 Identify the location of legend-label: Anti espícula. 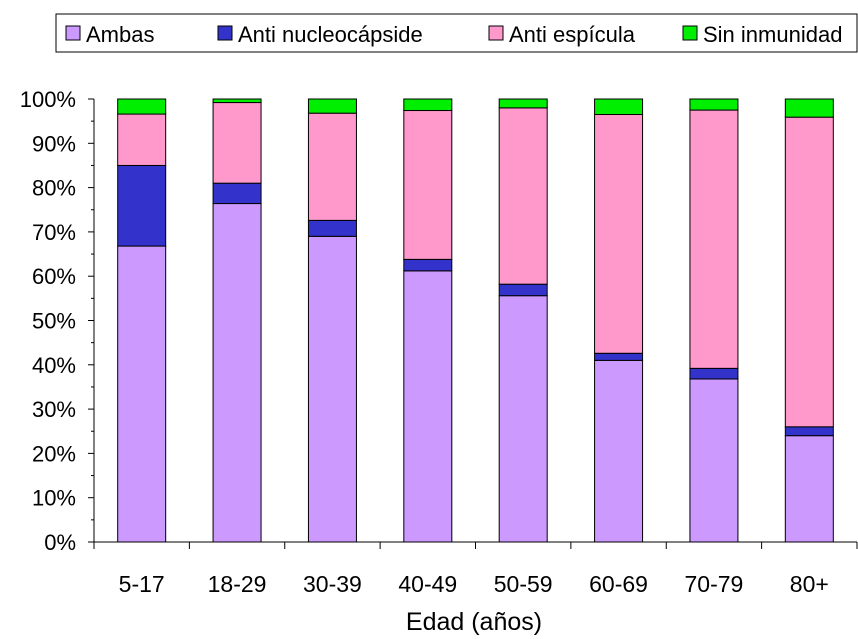
(572, 34).